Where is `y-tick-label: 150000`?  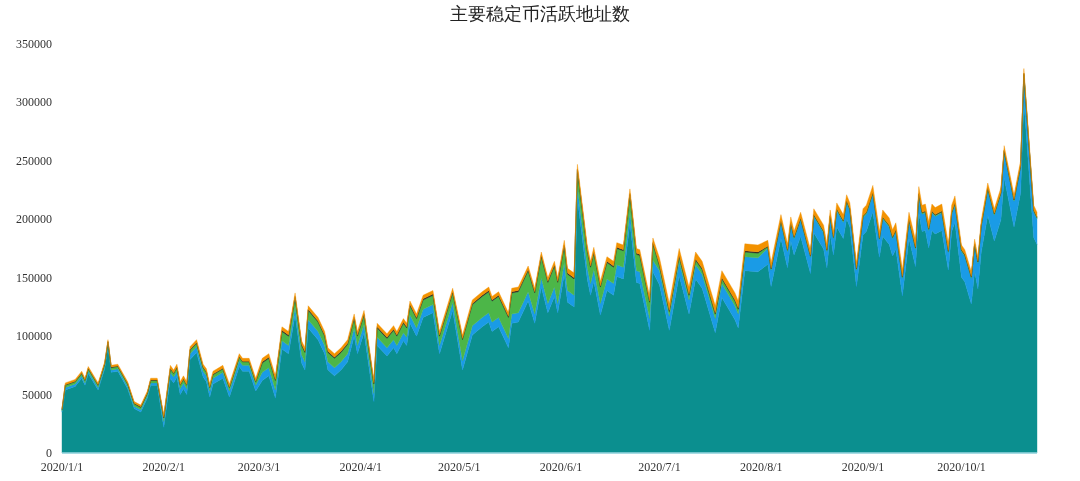
y-tick-label: 150000 is located at coordinates (34, 277).